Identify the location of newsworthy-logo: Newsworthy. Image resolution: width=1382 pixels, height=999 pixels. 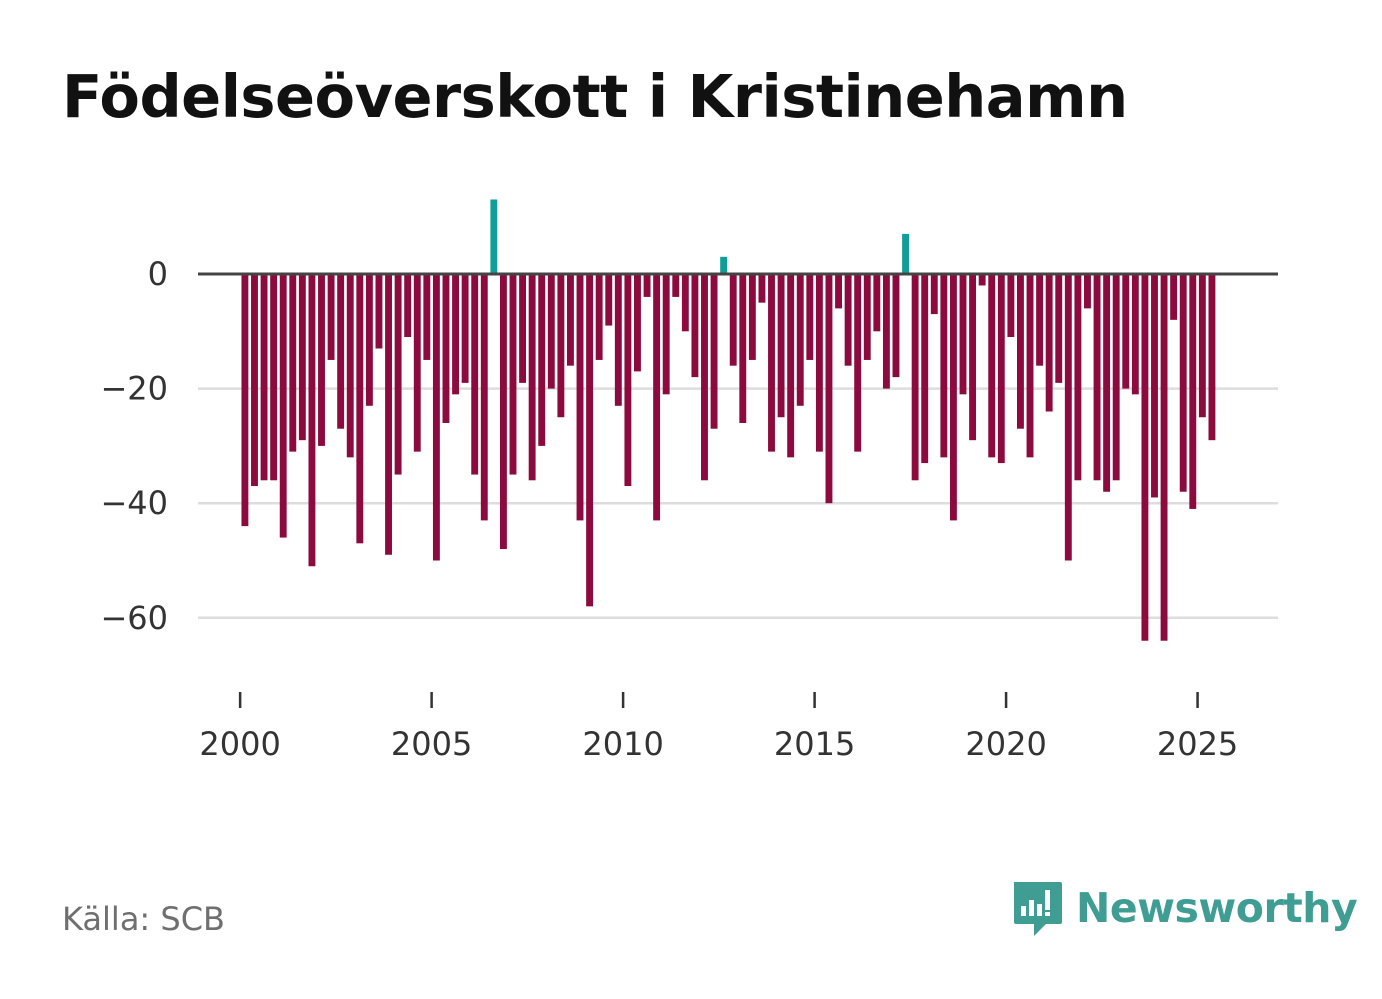
(1184, 908).